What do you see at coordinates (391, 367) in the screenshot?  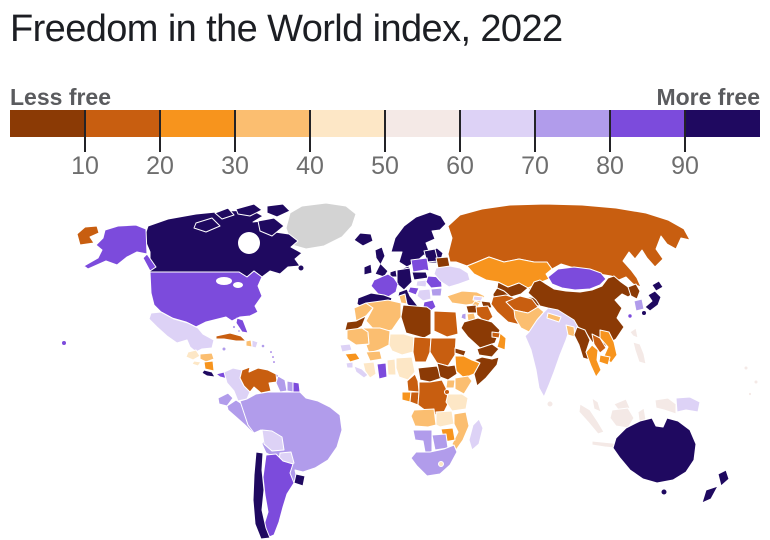 I see `region-togo-benin` at bounding box center [391, 367].